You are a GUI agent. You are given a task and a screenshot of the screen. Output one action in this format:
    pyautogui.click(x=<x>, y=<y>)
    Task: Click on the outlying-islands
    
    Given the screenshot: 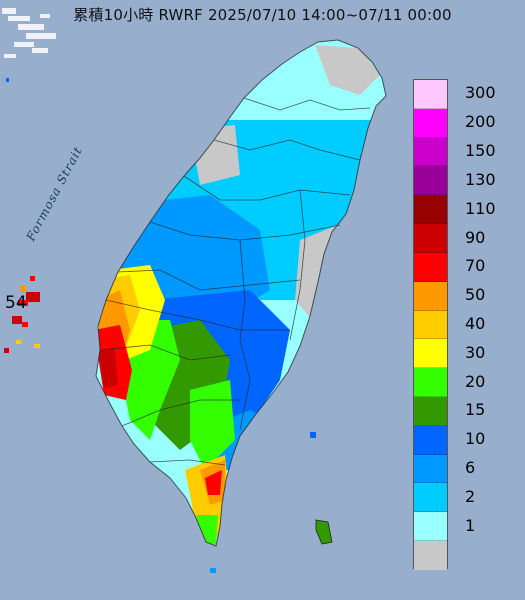 What is the action you would take?
    pyautogui.click(x=271, y=502)
    